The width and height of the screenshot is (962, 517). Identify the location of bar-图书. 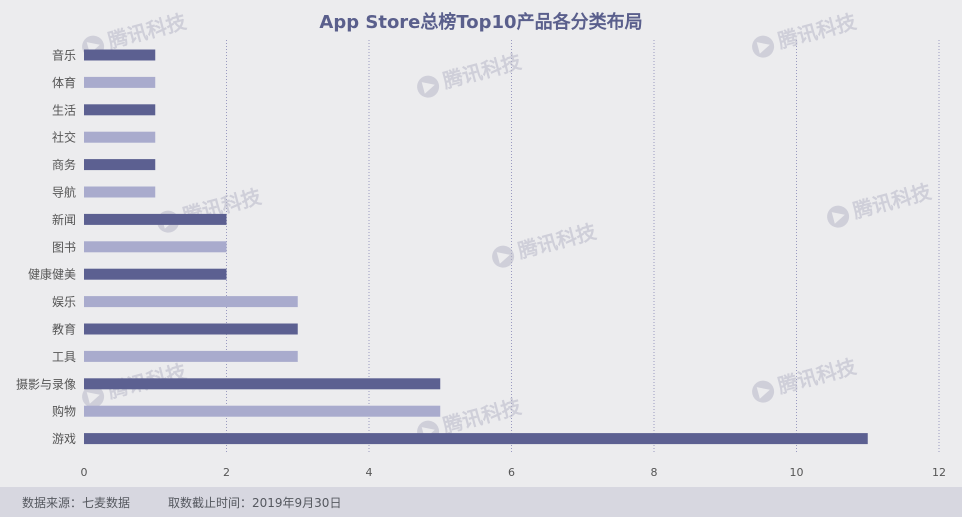
(155, 247).